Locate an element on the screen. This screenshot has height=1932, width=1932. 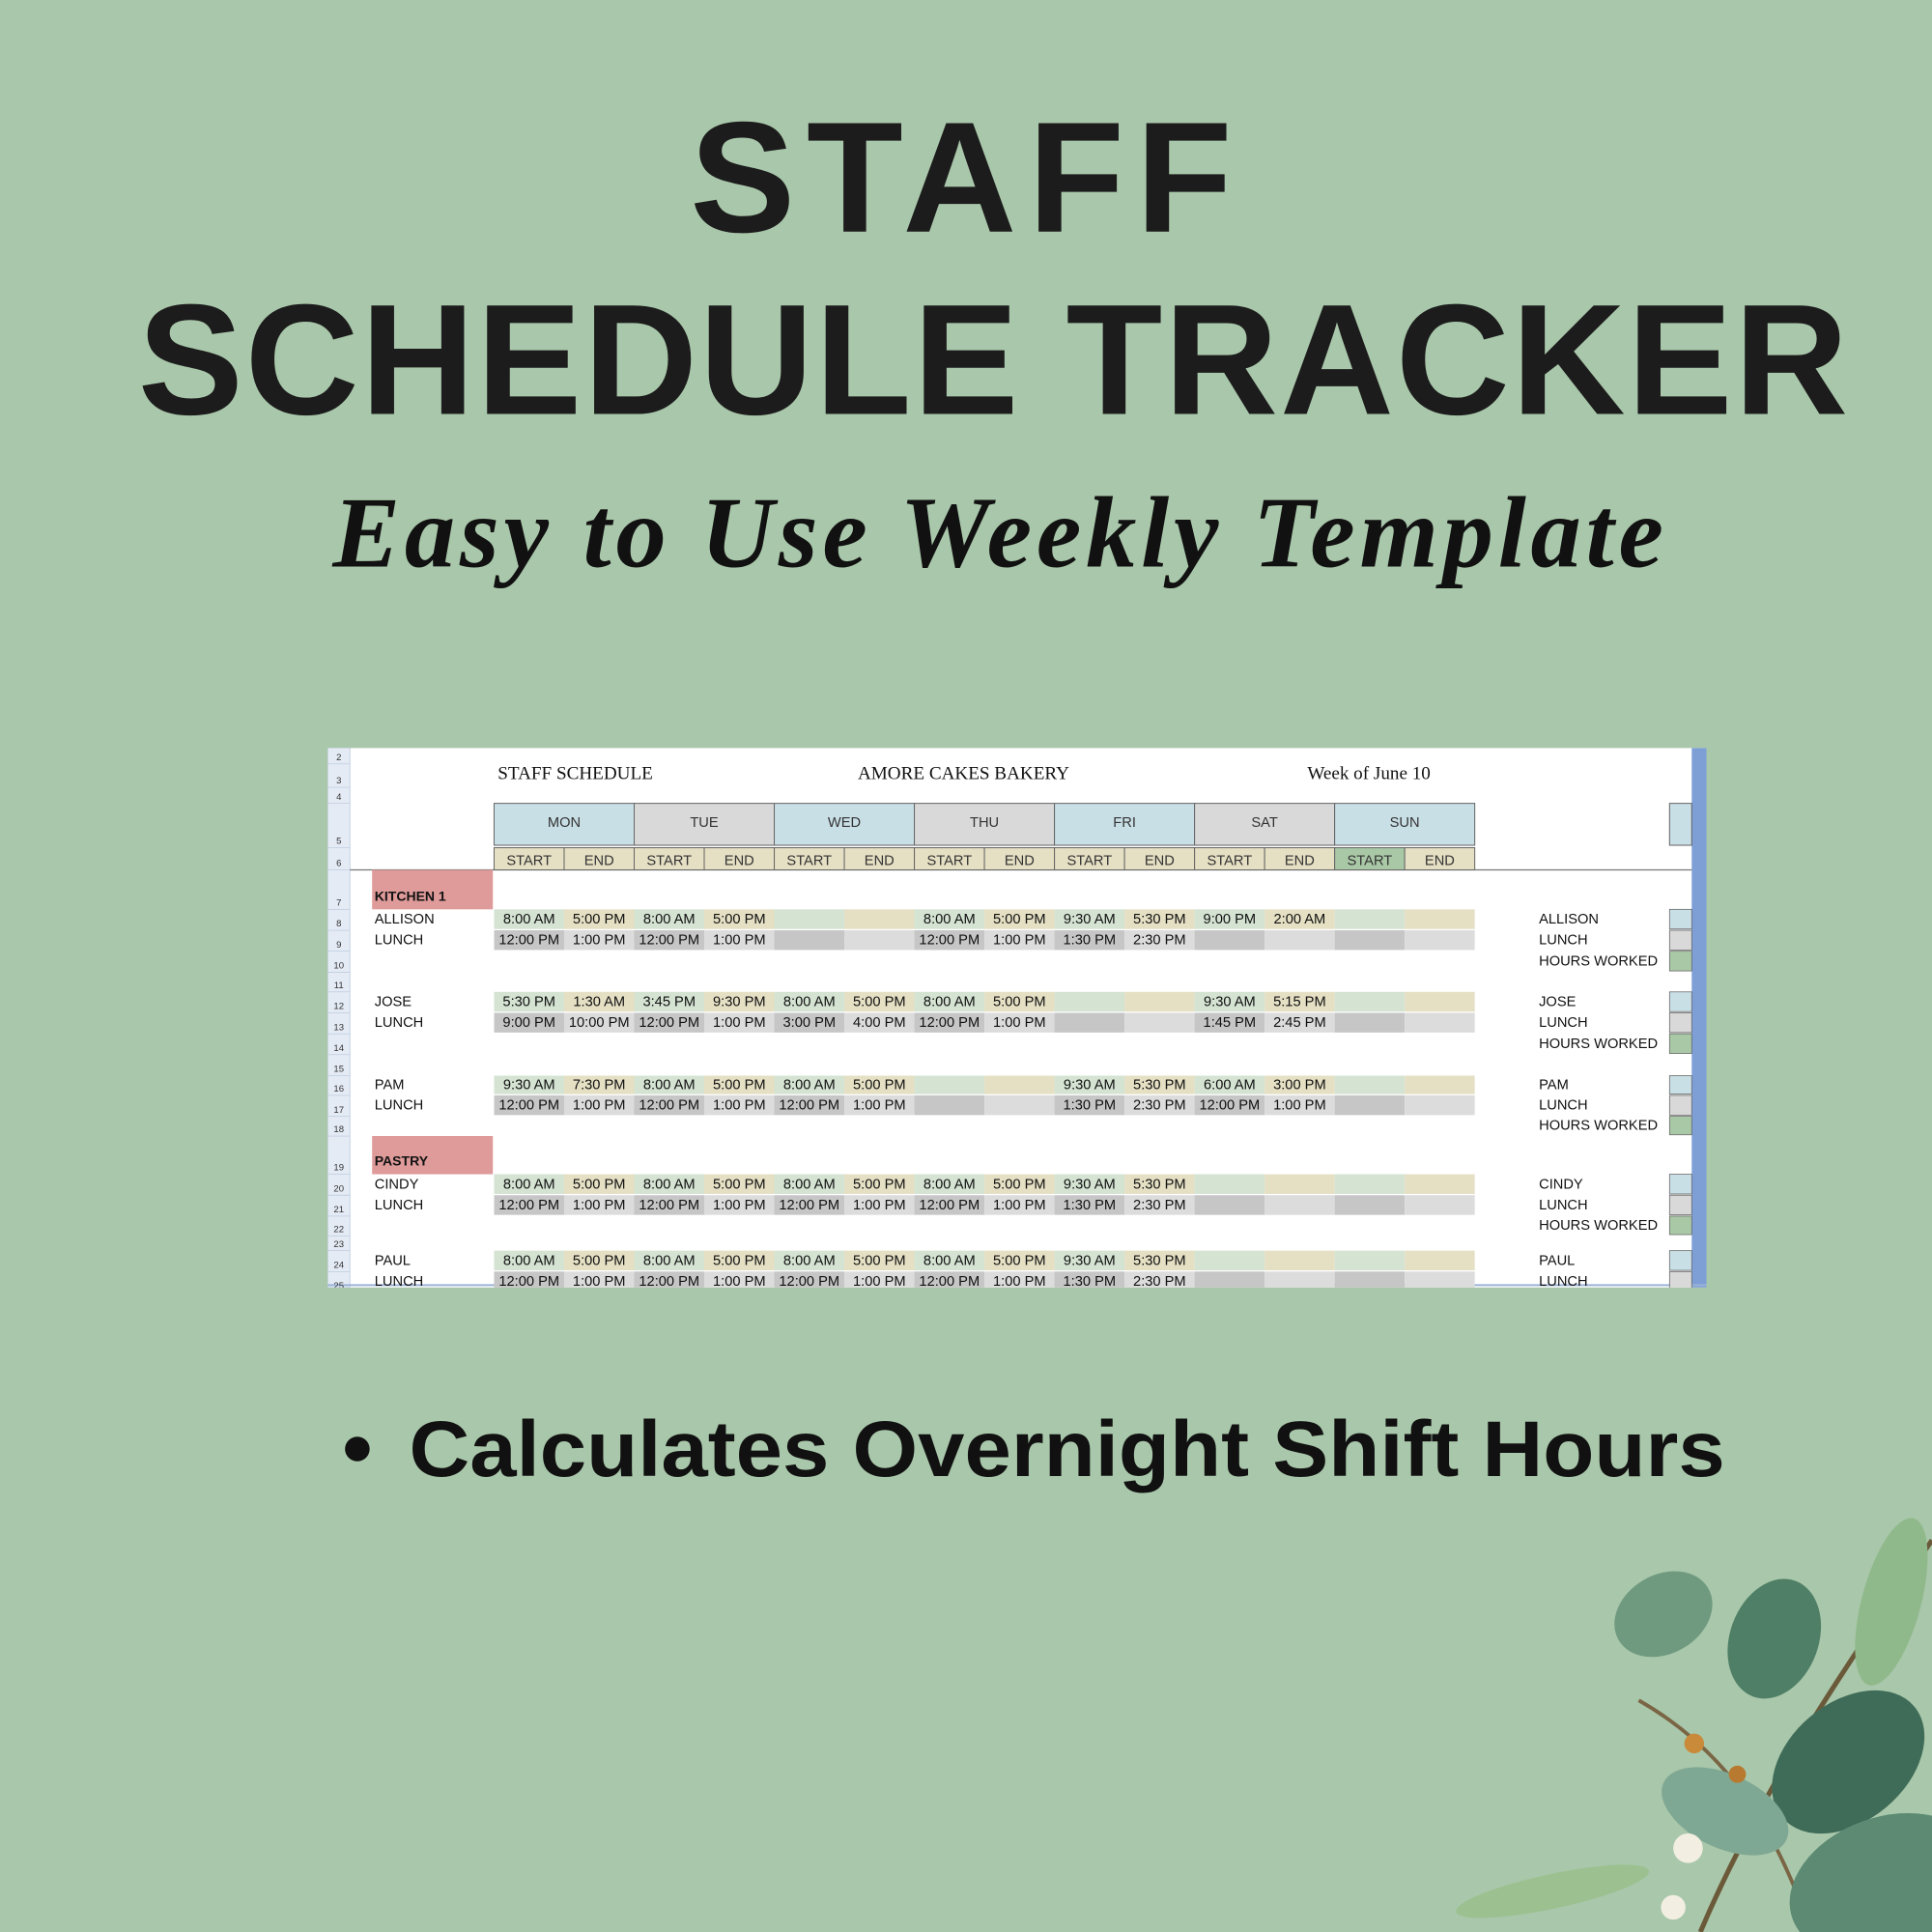
row-number: 5 is located at coordinates (338, 842).